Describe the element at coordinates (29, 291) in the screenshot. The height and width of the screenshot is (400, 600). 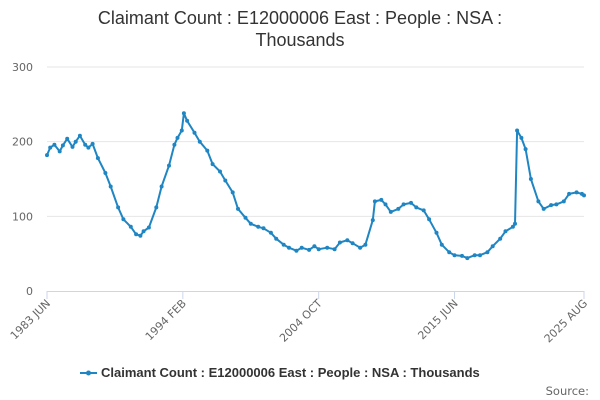
I see `y-tick-label: 0` at that location.